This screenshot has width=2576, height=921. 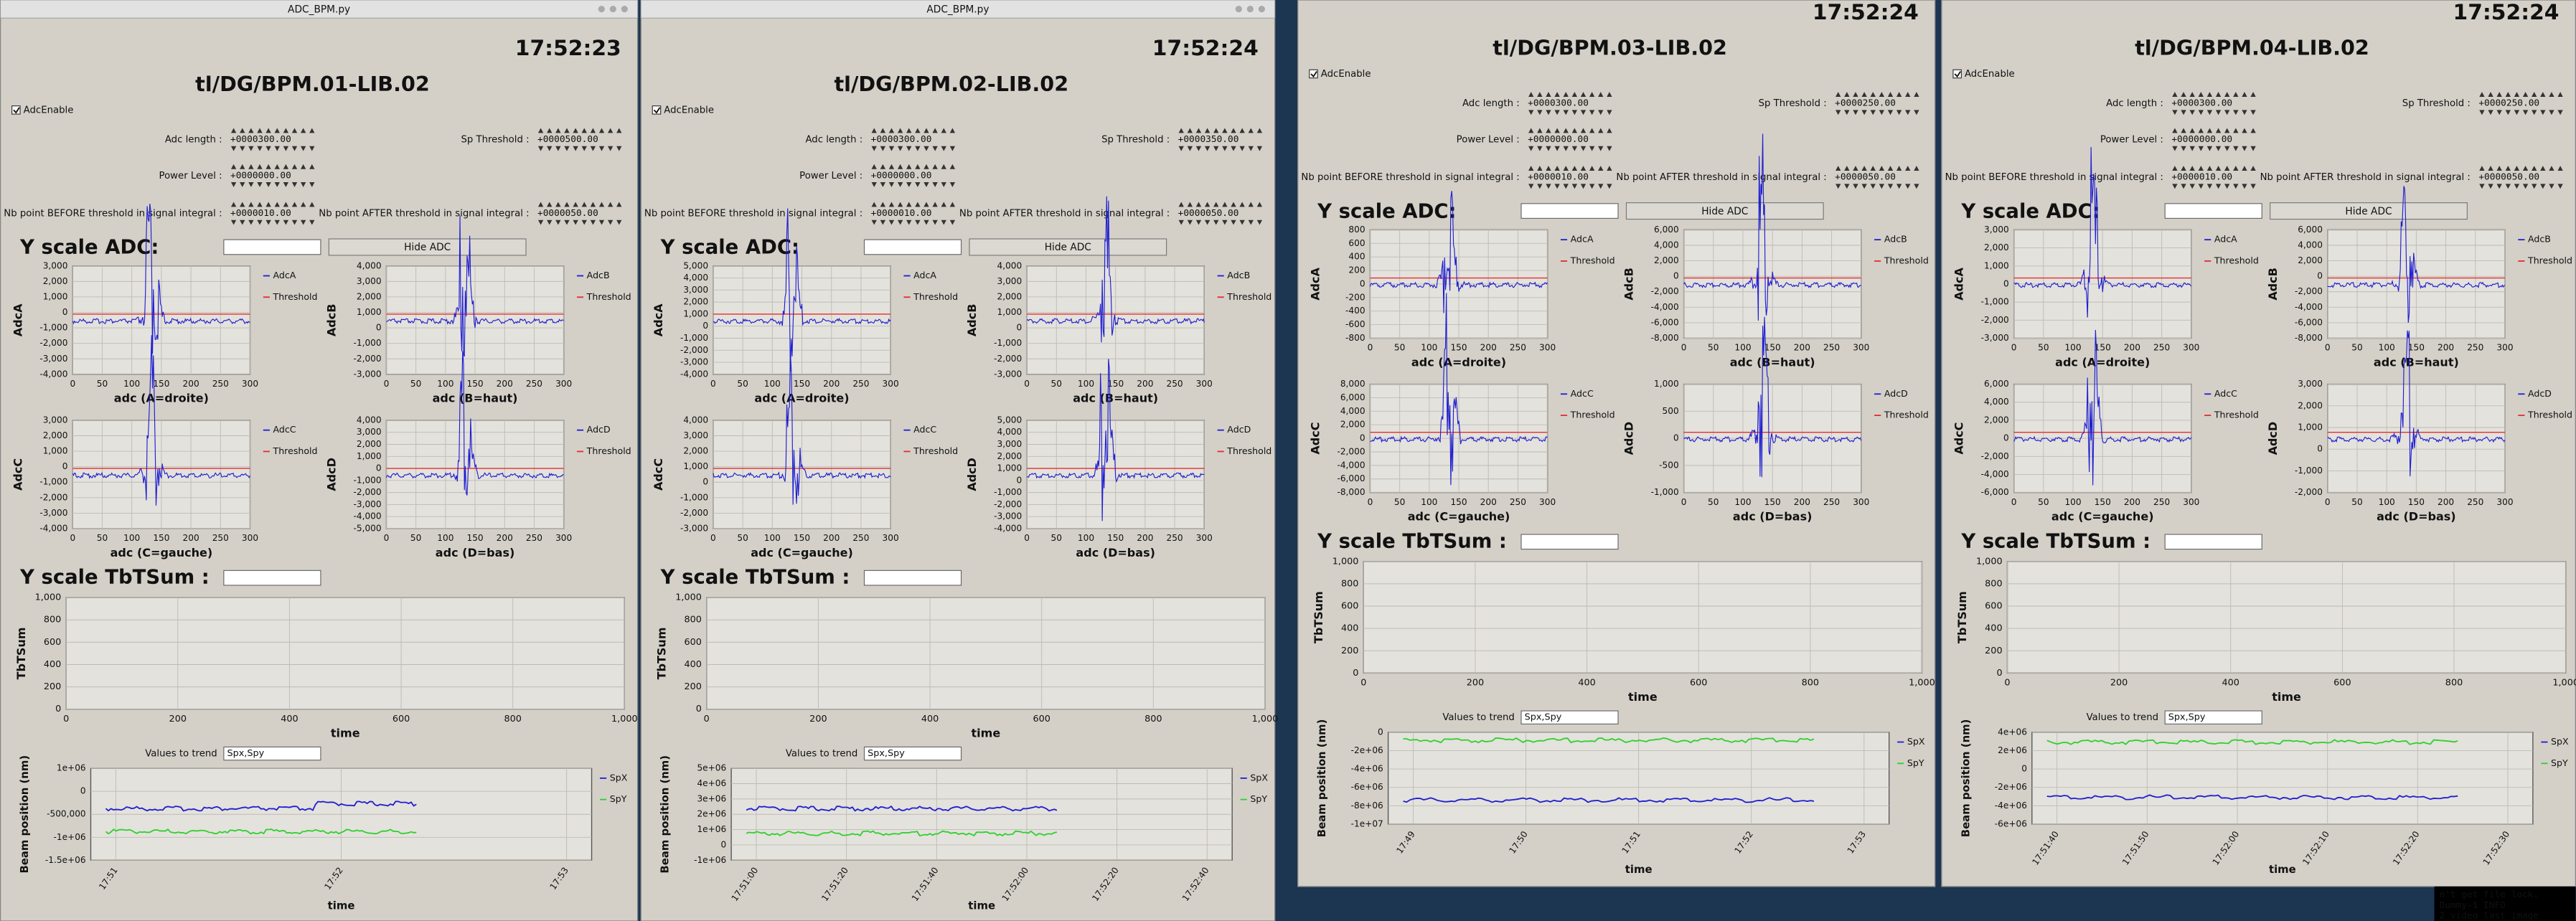 I want to click on field-label: Power Level :, so click(x=830, y=176).